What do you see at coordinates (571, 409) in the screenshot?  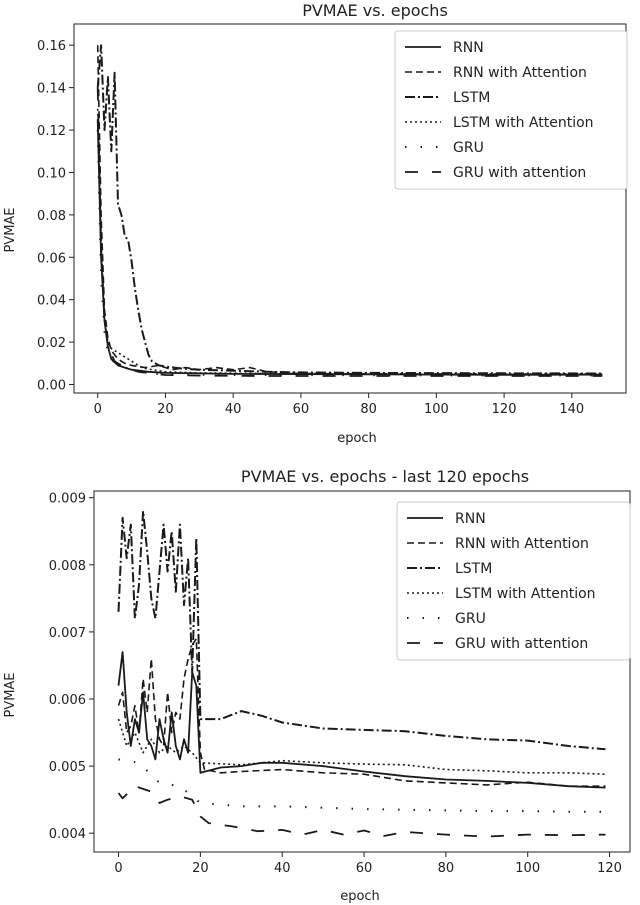 I see `x-tick-label: 140` at bounding box center [571, 409].